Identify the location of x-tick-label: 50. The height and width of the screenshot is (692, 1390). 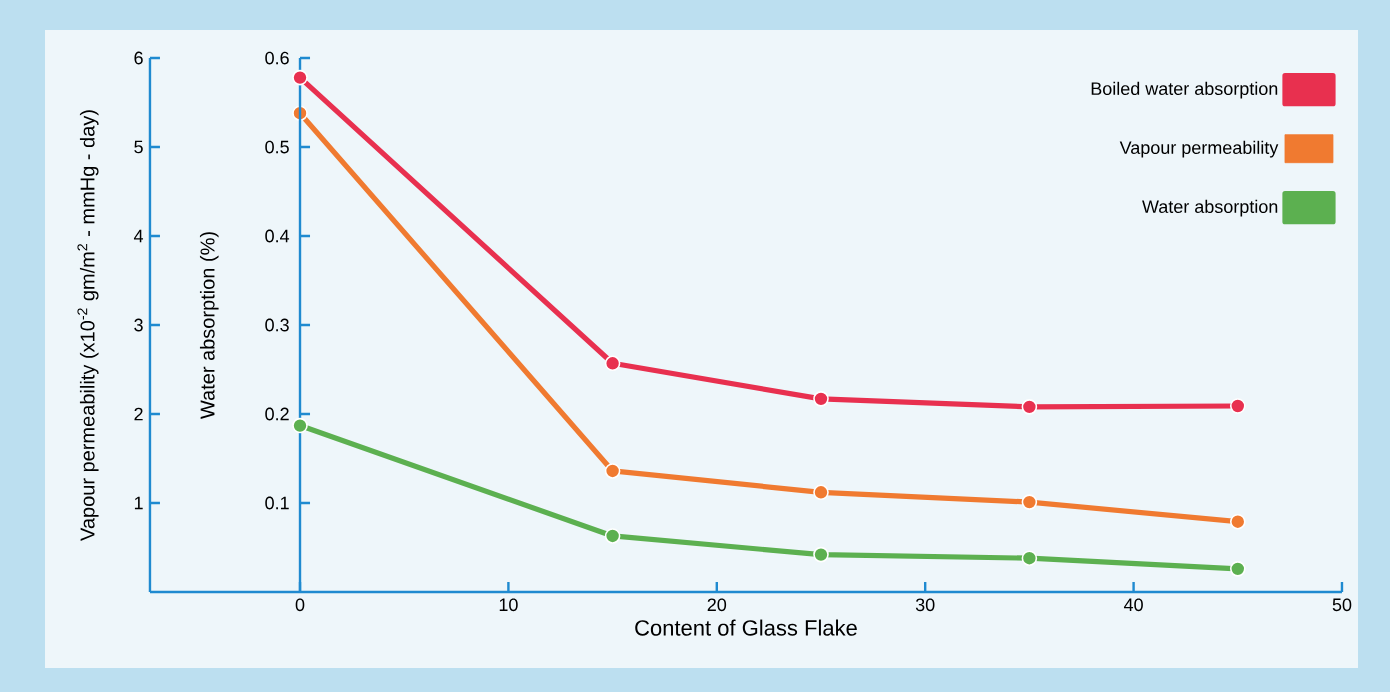
(1342, 605).